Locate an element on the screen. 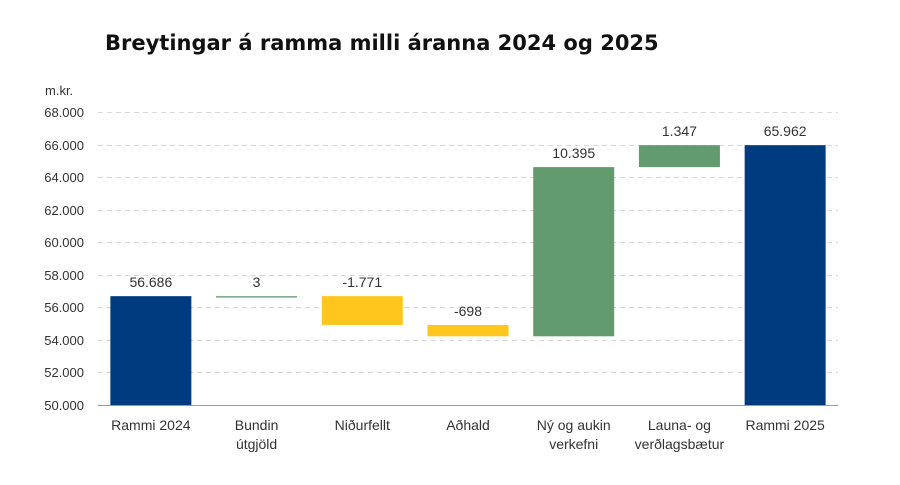 The height and width of the screenshot is (485, 900). y-tick-label: 62.000 is located at coordinates (64, 210).